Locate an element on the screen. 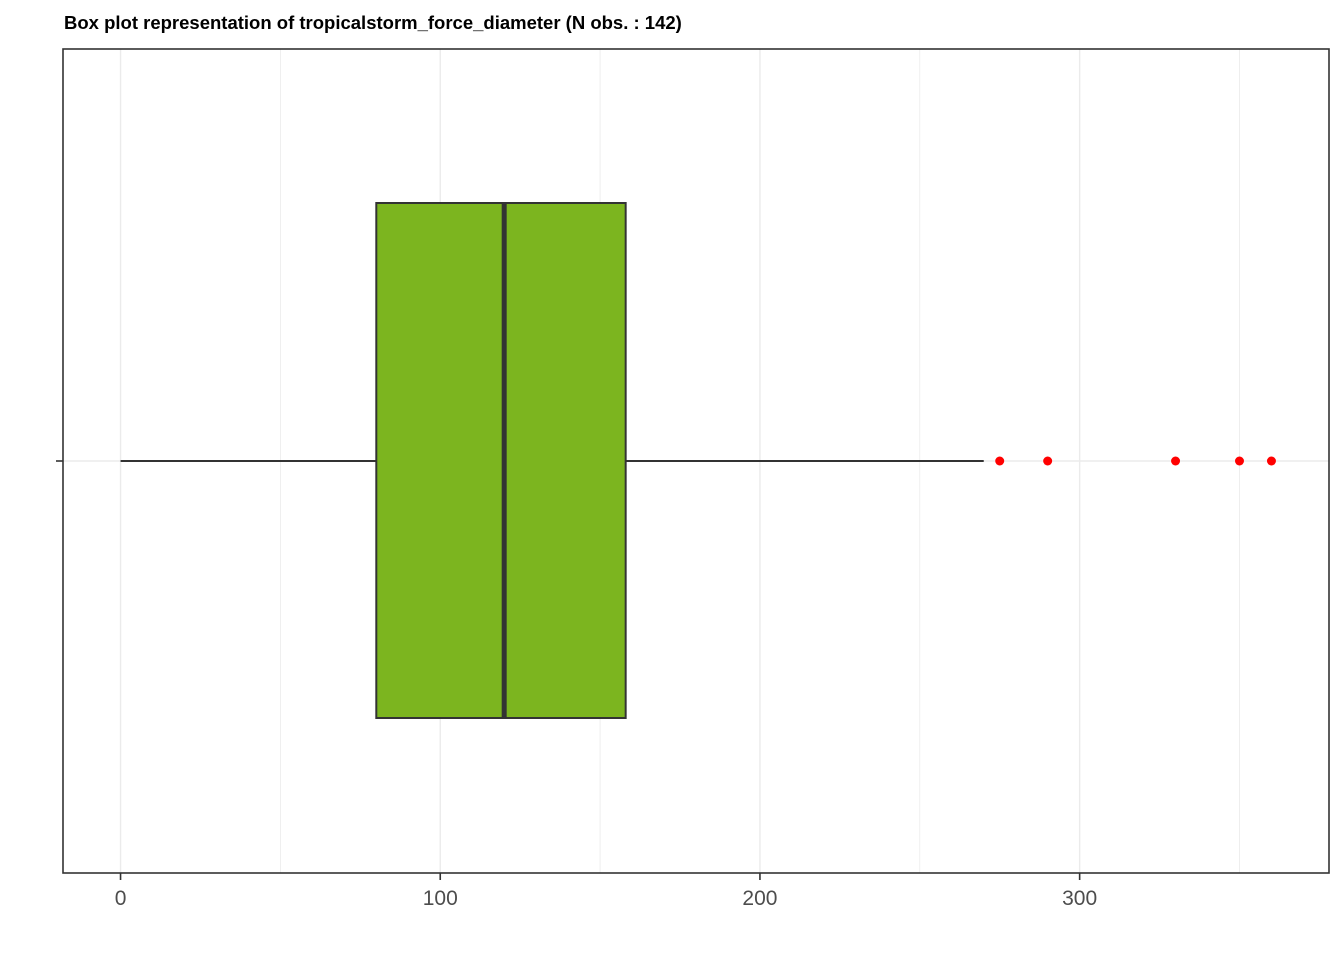 The height and width of the screenshot is (960, 1344). x-tick-label-100: 100 is located at coordinates (440, 898).